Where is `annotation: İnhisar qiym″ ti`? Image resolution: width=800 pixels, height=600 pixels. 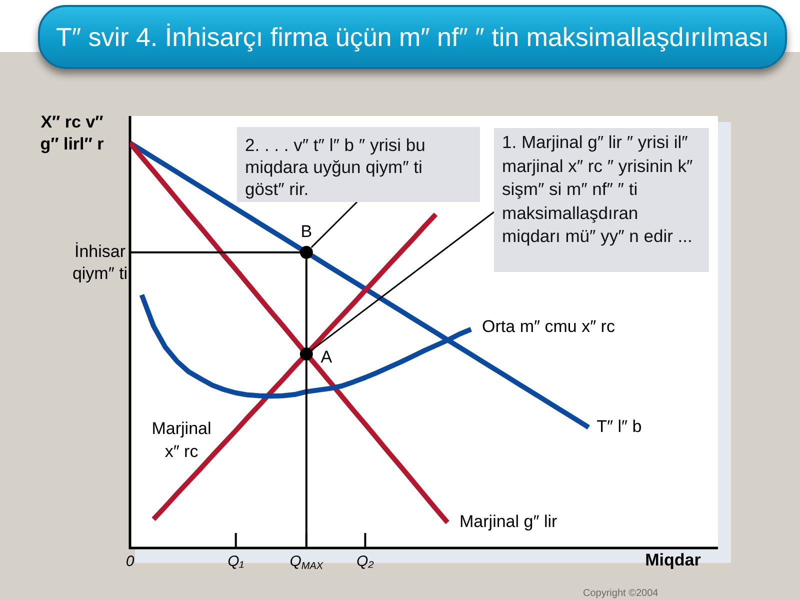
annotation: İnhisar qiym″ ti is located at coordinates (100, 263).